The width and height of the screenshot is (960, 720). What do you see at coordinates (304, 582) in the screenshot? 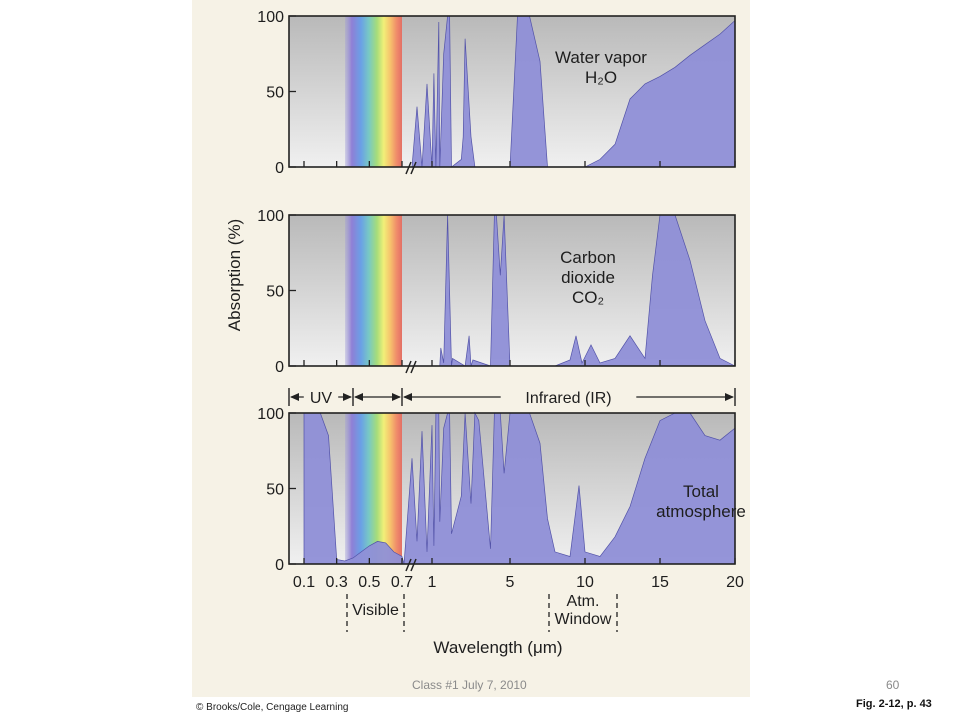
I see `x-tick-label: 0.1` at bounding box center [304, 582].